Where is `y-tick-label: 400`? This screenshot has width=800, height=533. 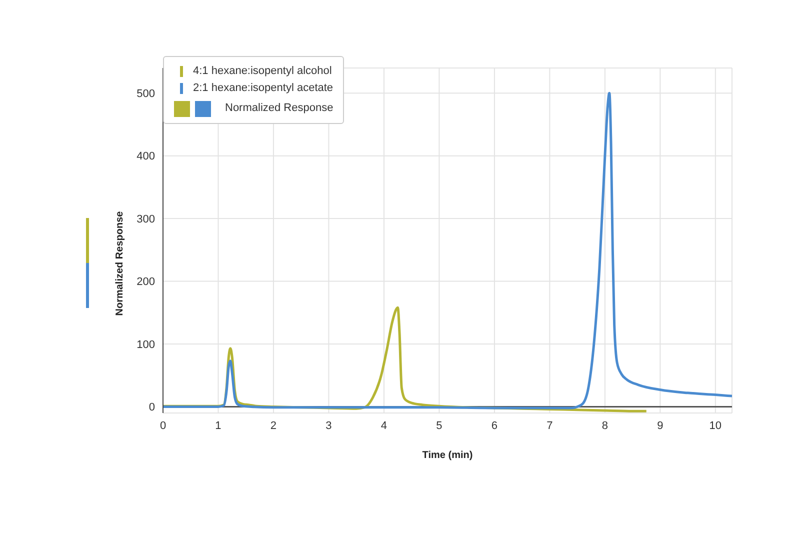 y-tick-label: 400 is located at coordinates (145, 156).